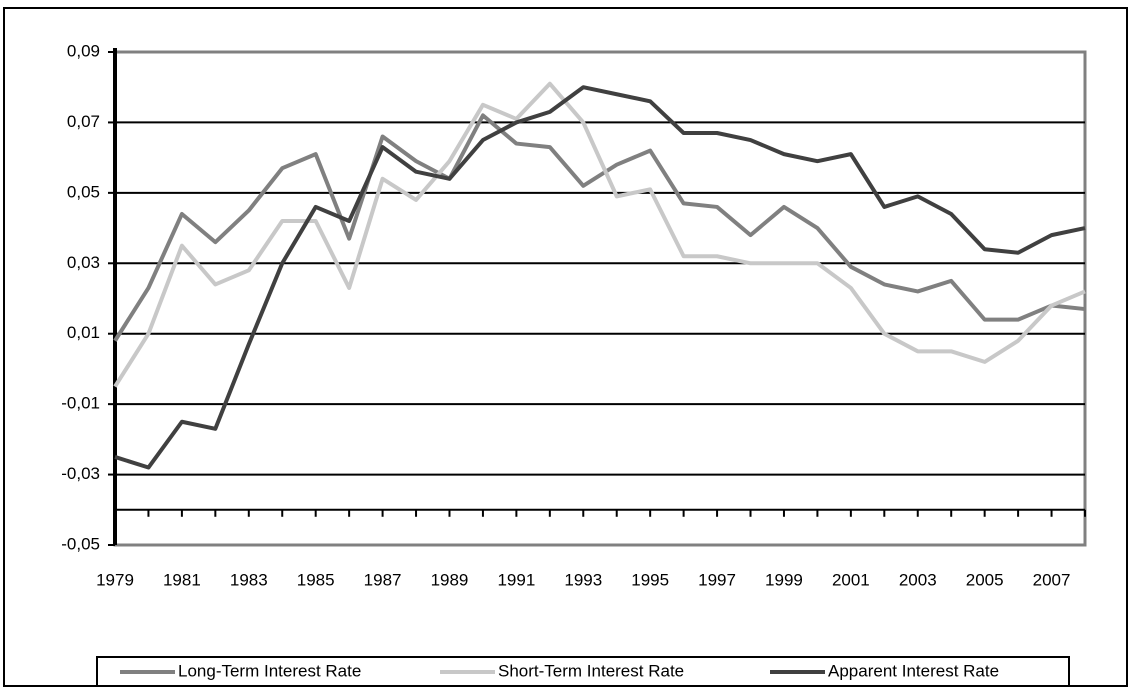 This screenshot has height=693, width=1129. I want to click on x-tick-label: 1989, so click(450, 579).